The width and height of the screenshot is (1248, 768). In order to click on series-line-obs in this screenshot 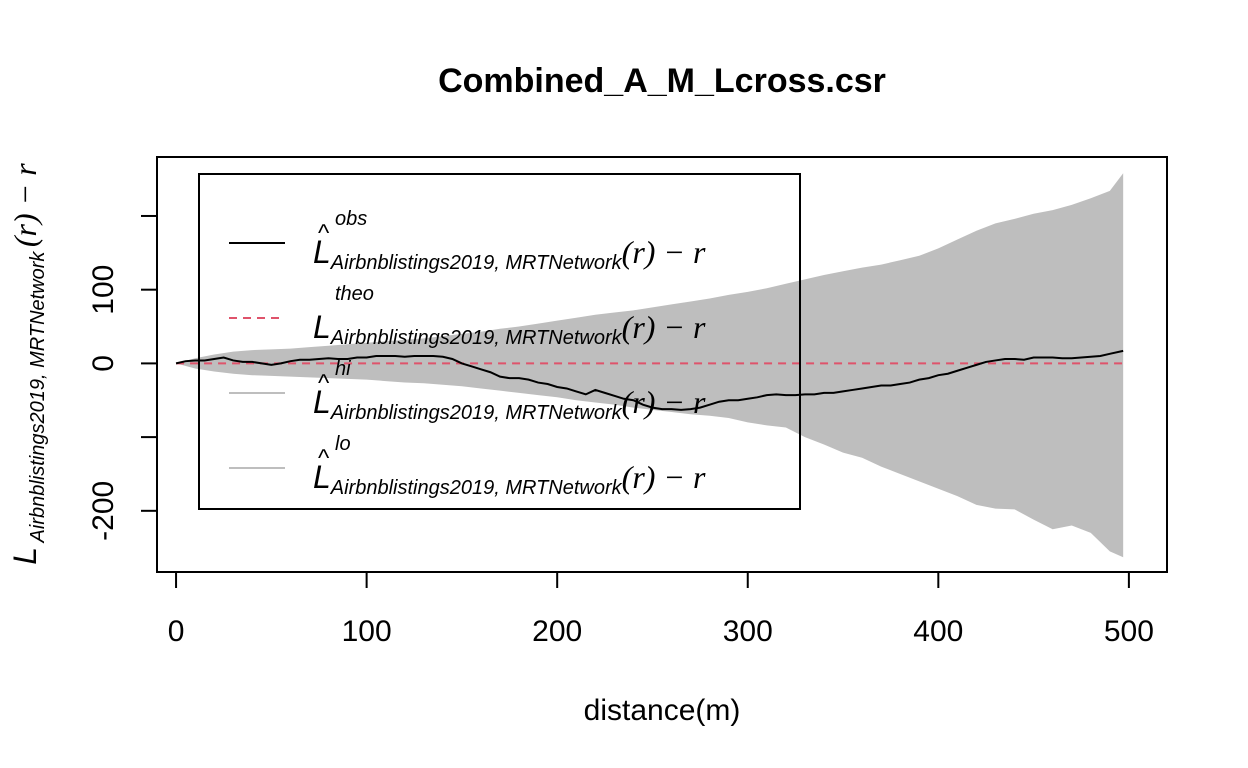, I will do `click(649, 380)`.